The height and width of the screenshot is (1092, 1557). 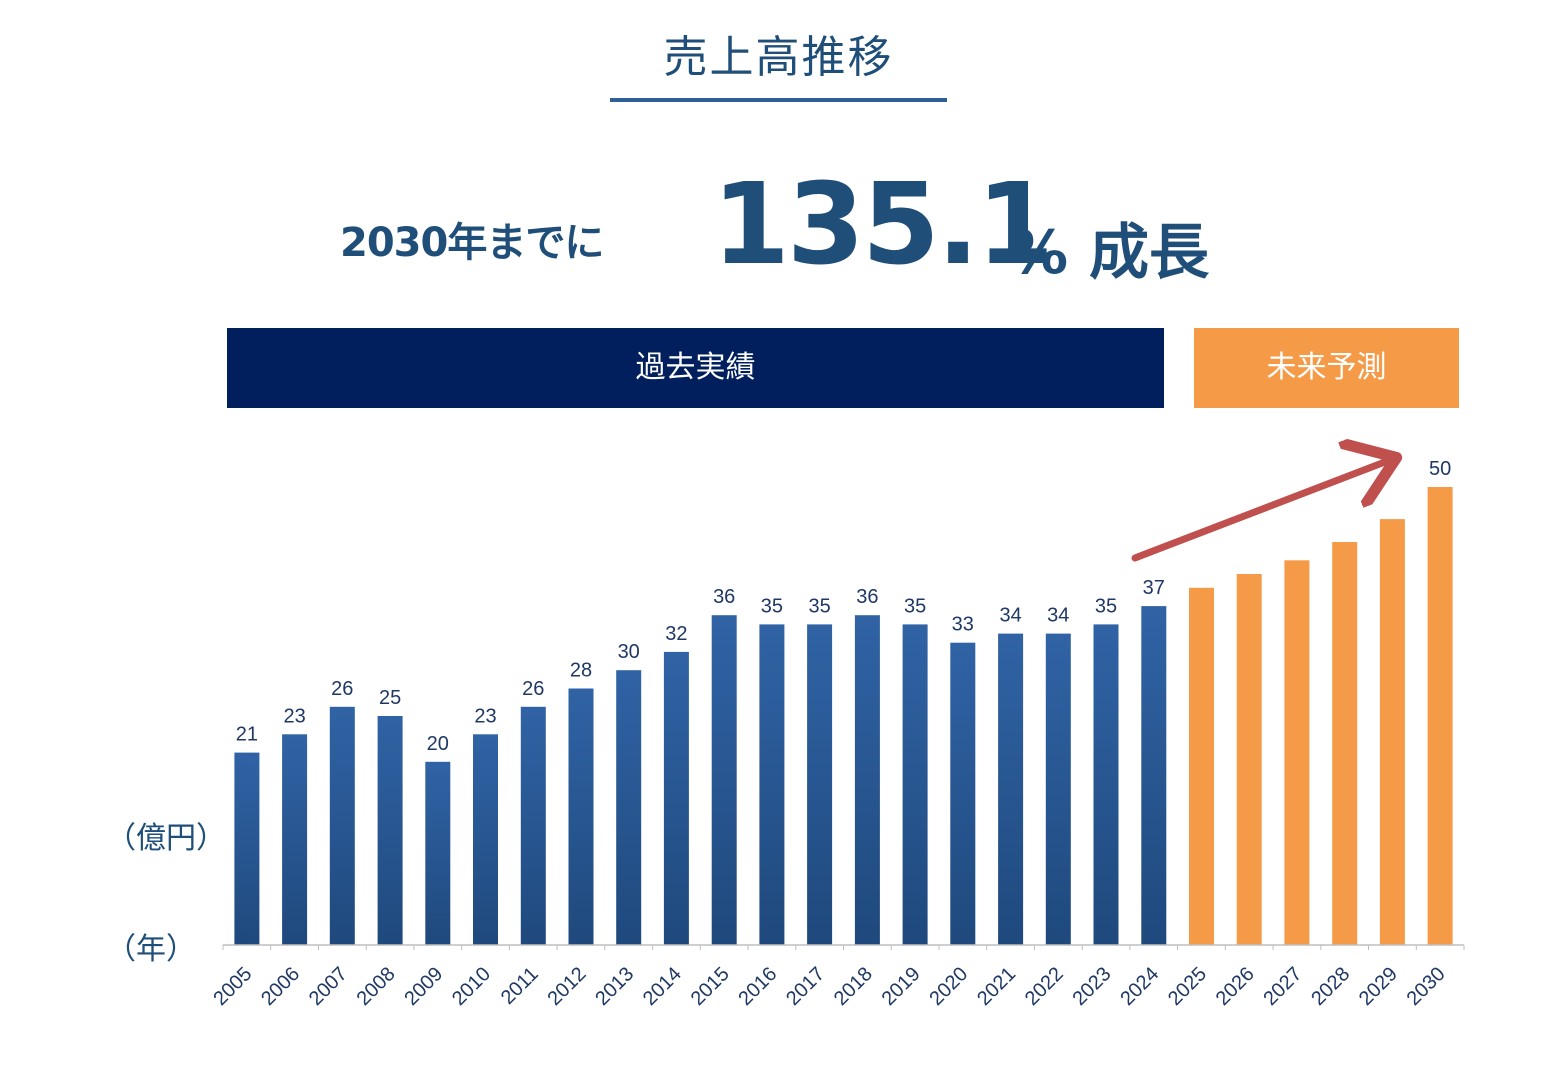 I want to click on bar-2015, so click(x=724, y=780).